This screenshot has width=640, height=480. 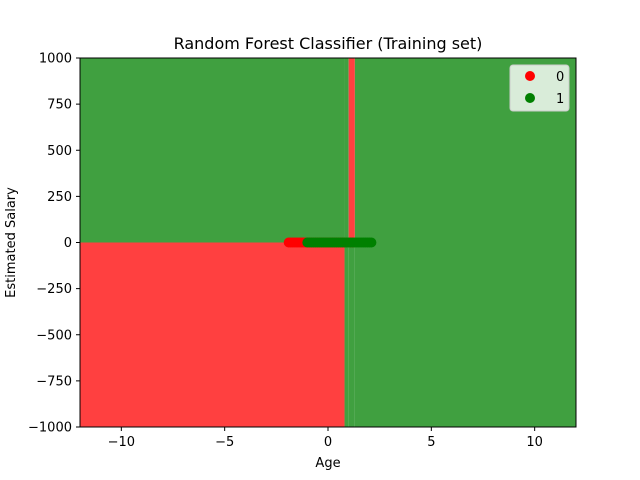 I want to click on chart-title: Random Forest Classifier (Training set), so click(x=328, y=43).